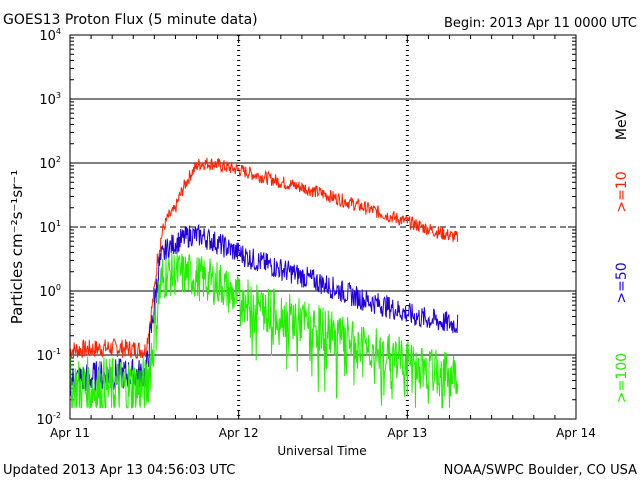  Describe the element at coordinates (50, 227) in the screenshot. I see `y-tick-label: 10¹` at that location.